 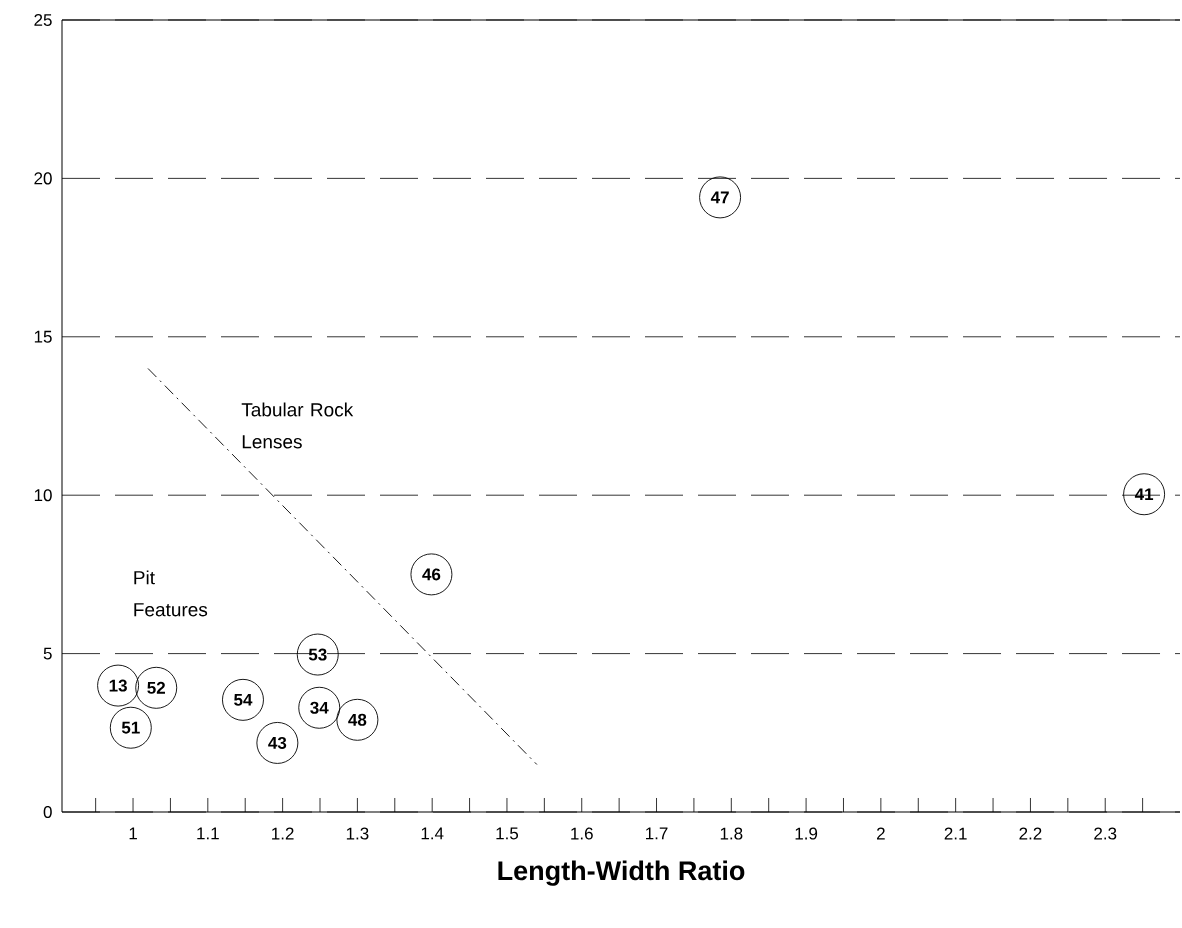 What do you see at coordinates (432, 833) in the screenshot?
I see `x-tick-label: 1.4` at bounding box center [432, 833].